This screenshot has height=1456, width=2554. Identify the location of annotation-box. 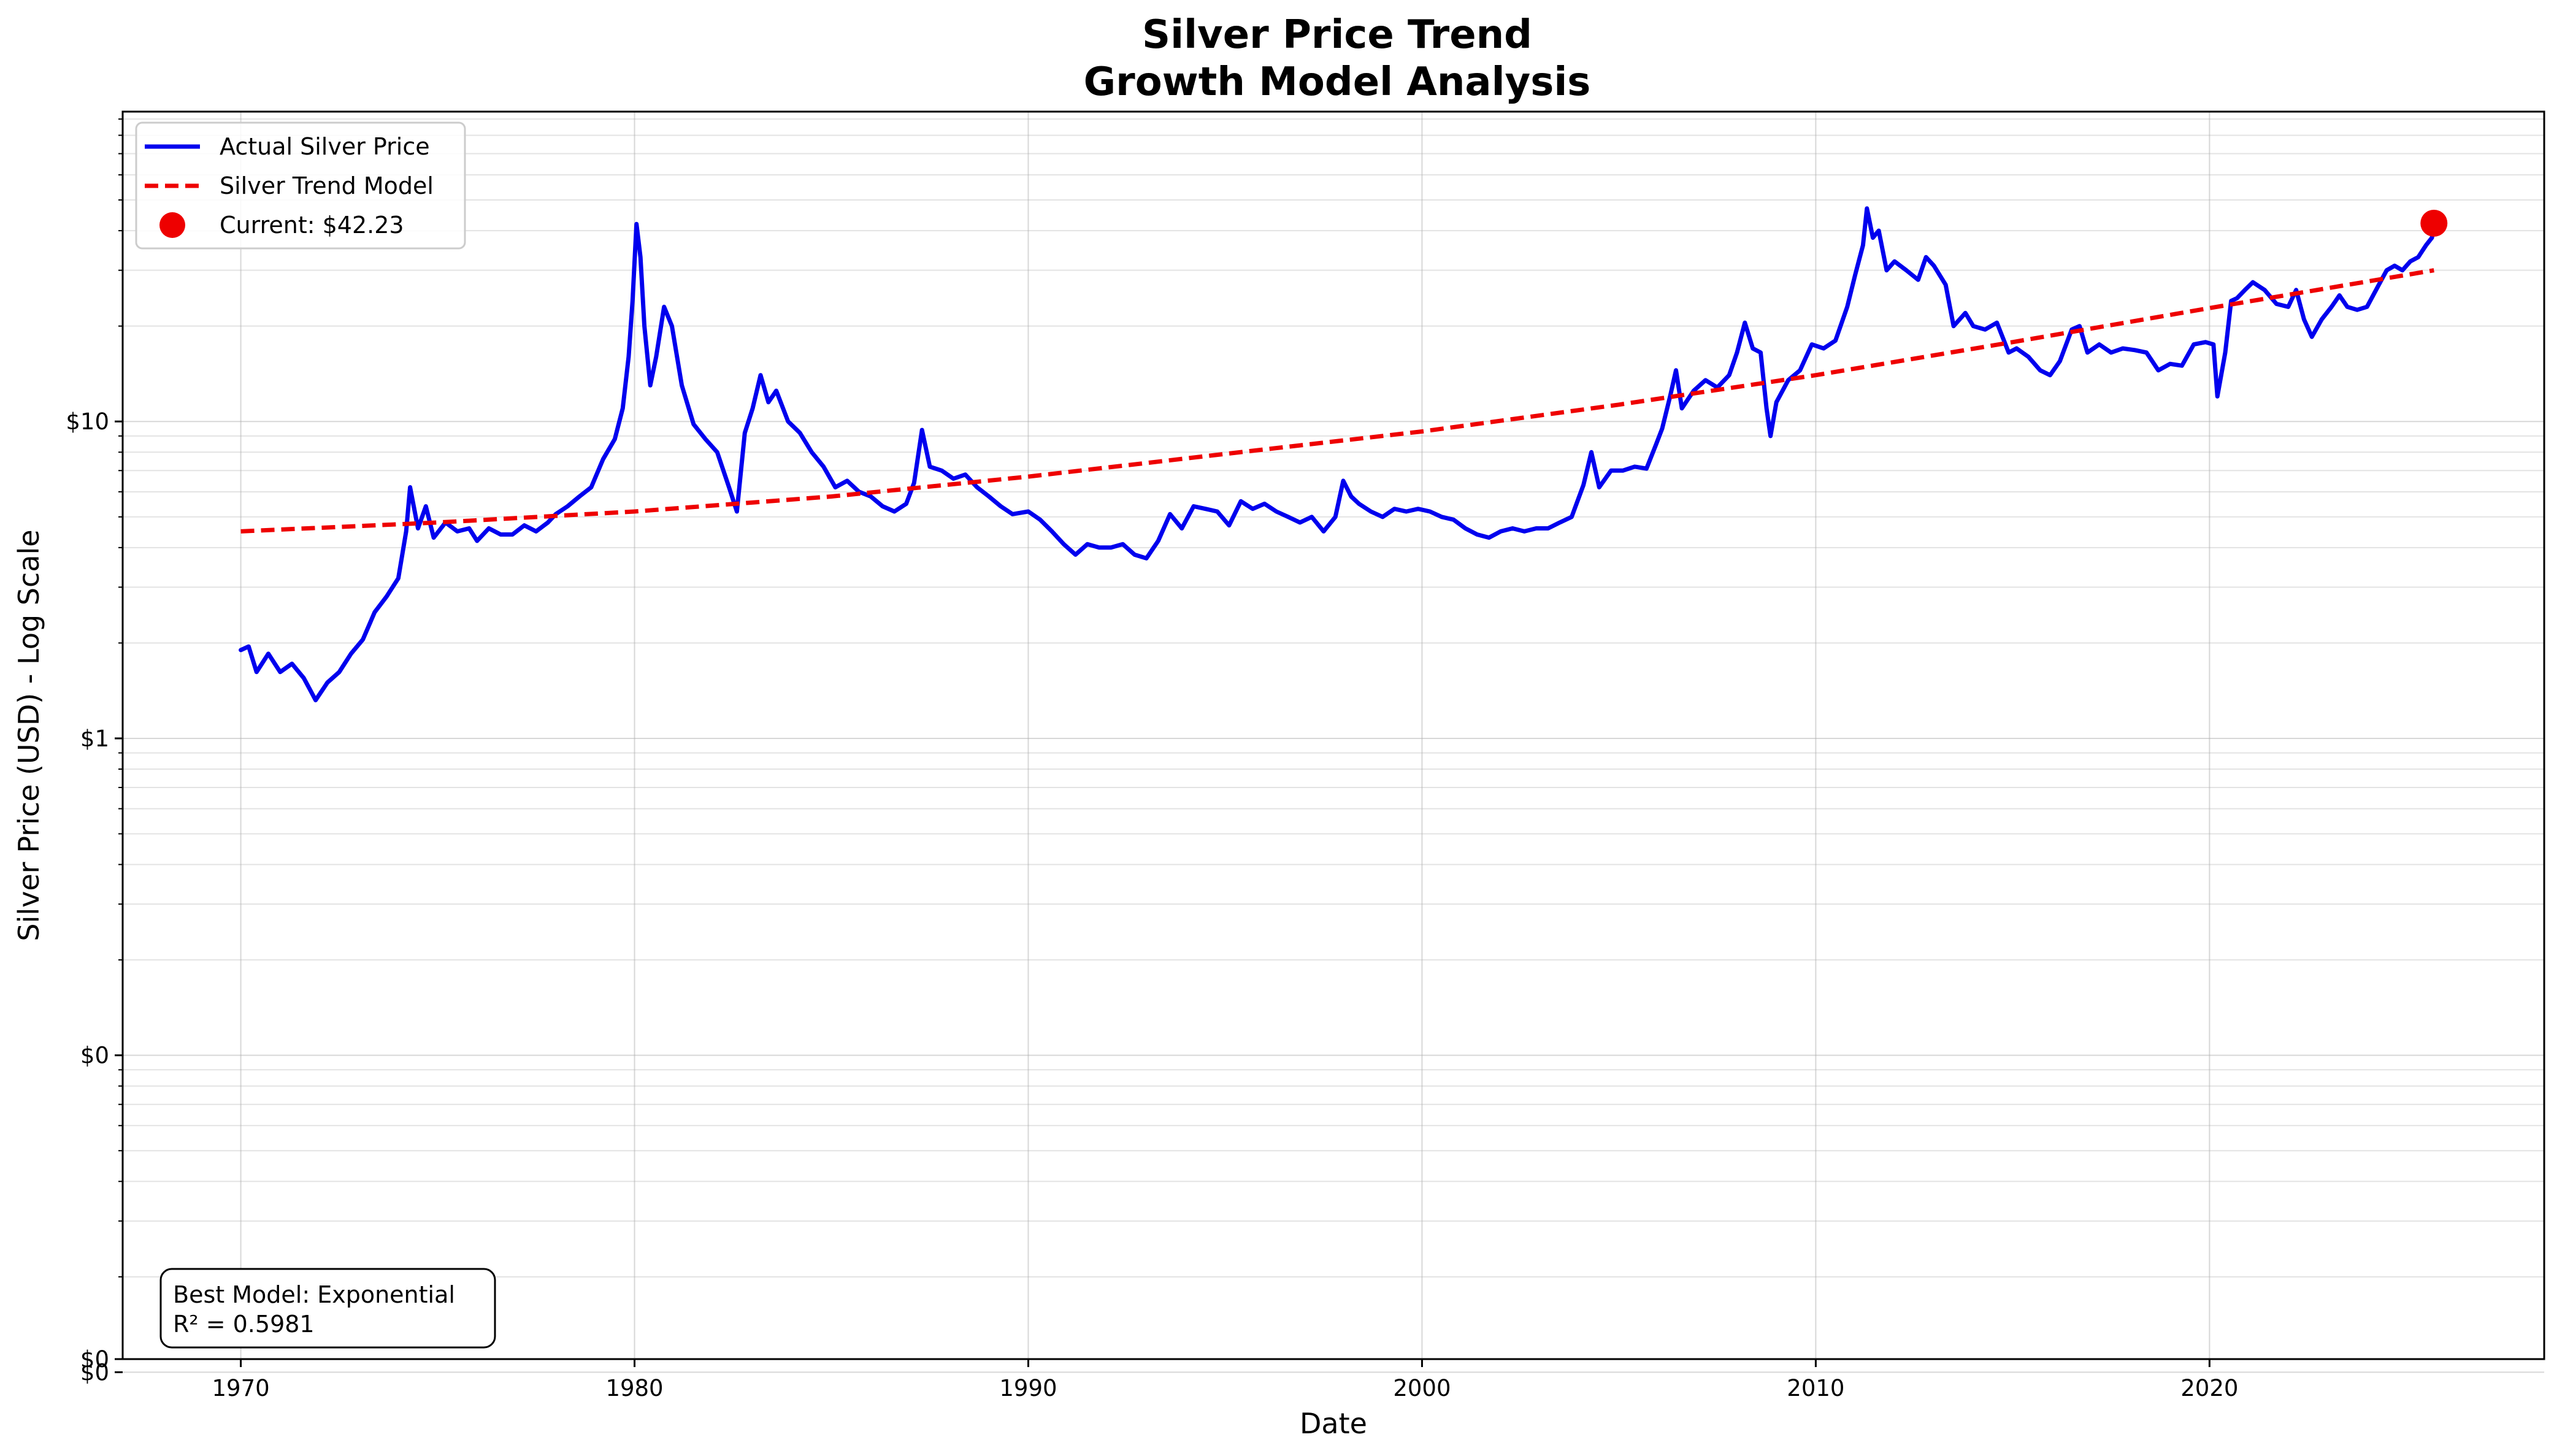
(327, 1308).